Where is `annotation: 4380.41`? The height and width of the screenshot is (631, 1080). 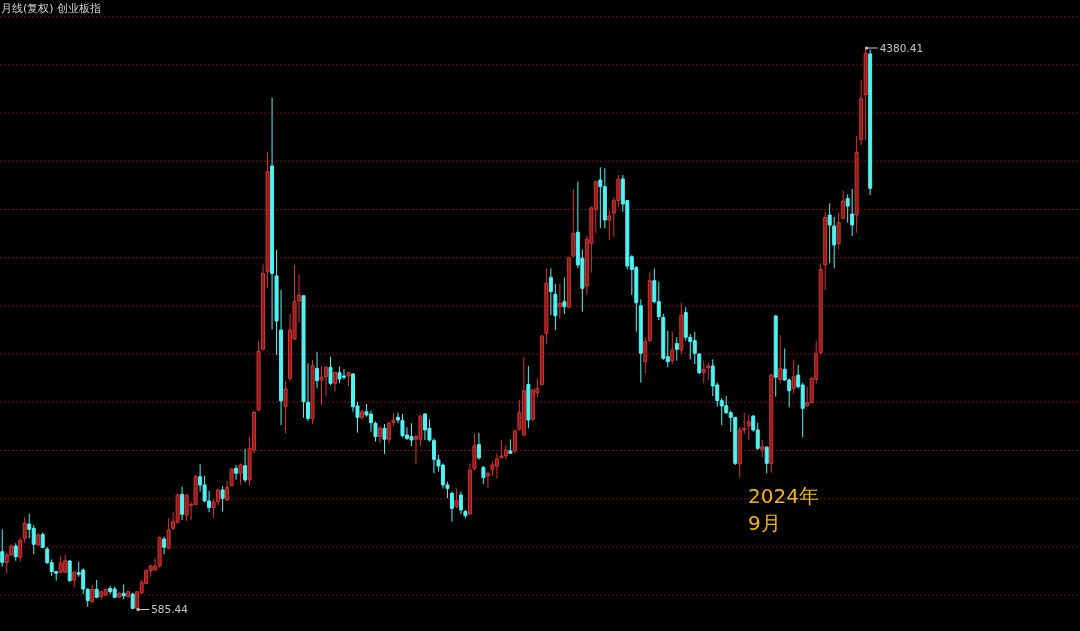
annotation: 4380.41 is located at coordinates (894, 47).